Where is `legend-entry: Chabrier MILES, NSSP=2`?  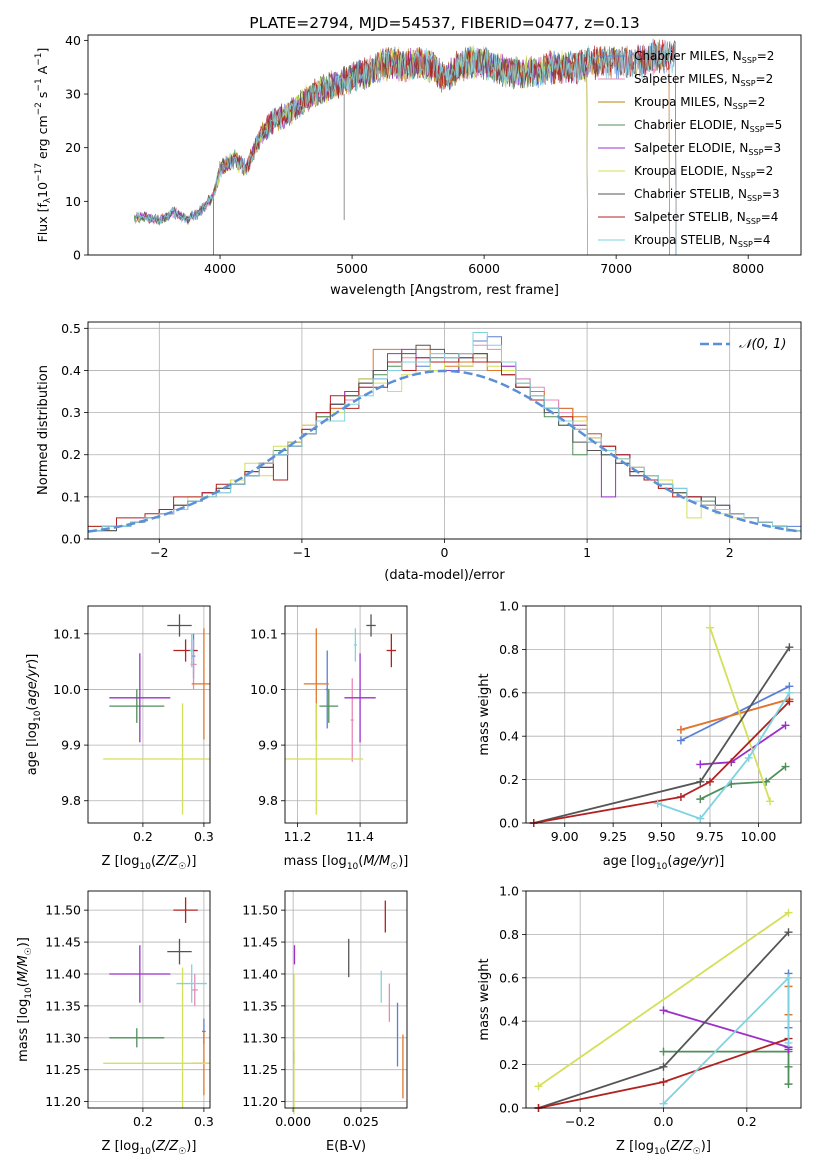
legend-entry: Chabrier MILES, NSSP=2 is located at coordinates (704, 57).